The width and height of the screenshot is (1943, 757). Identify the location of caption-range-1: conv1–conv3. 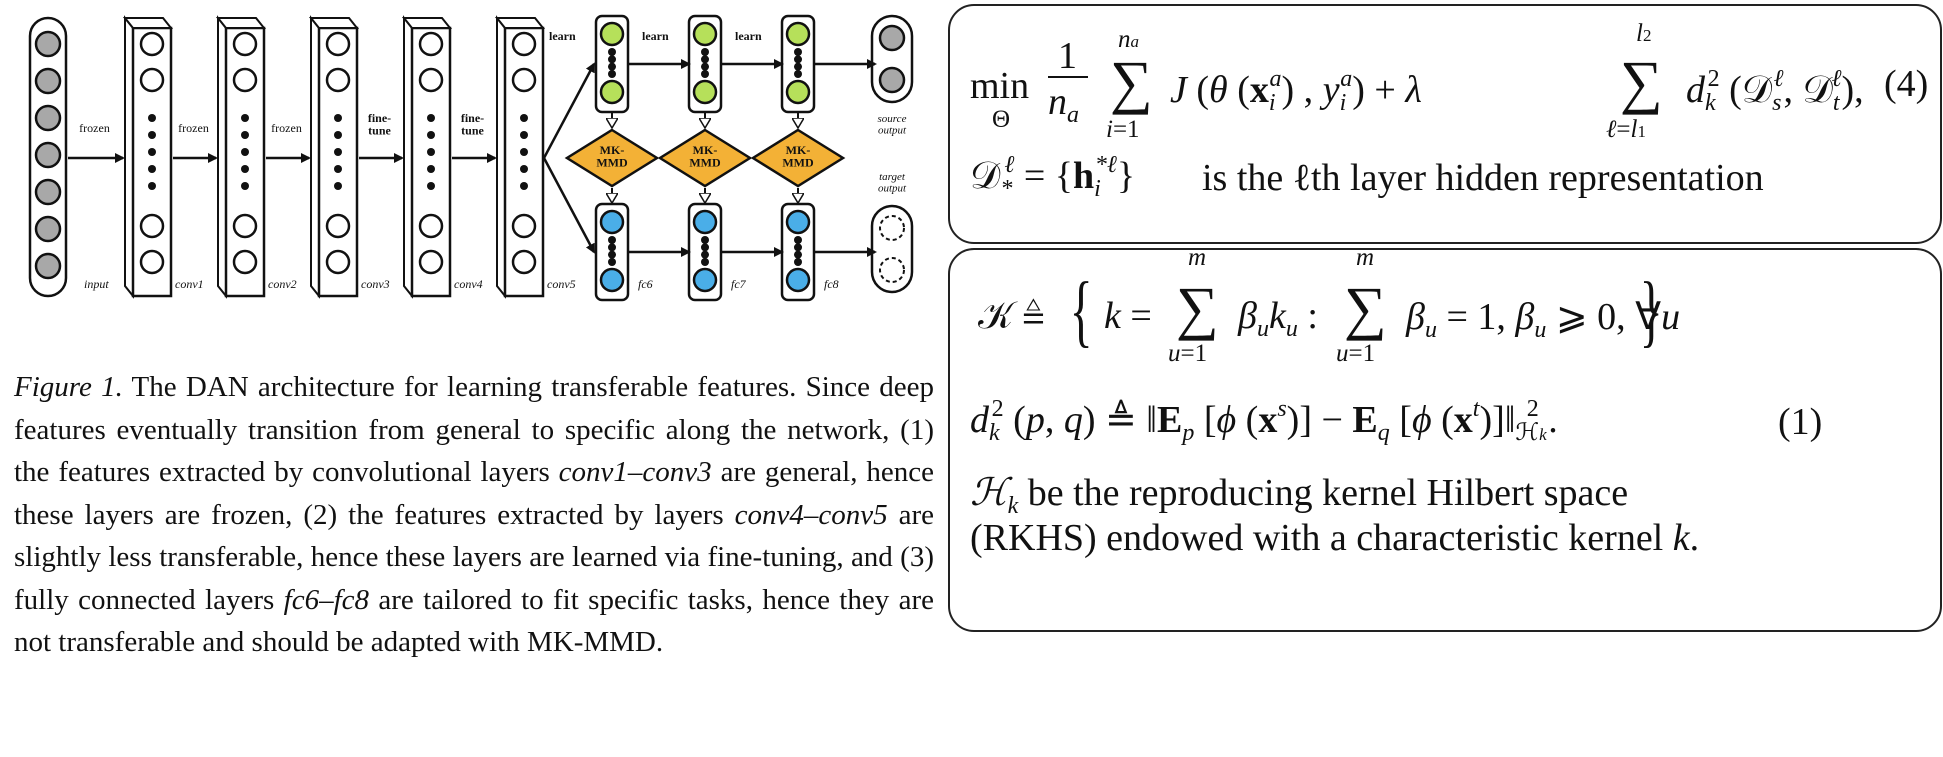
(635, 472).